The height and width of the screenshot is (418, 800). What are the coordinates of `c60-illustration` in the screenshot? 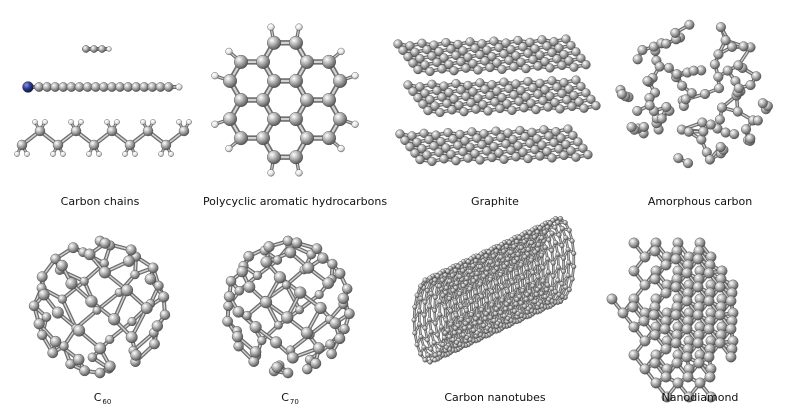 It's located at (99, 307).